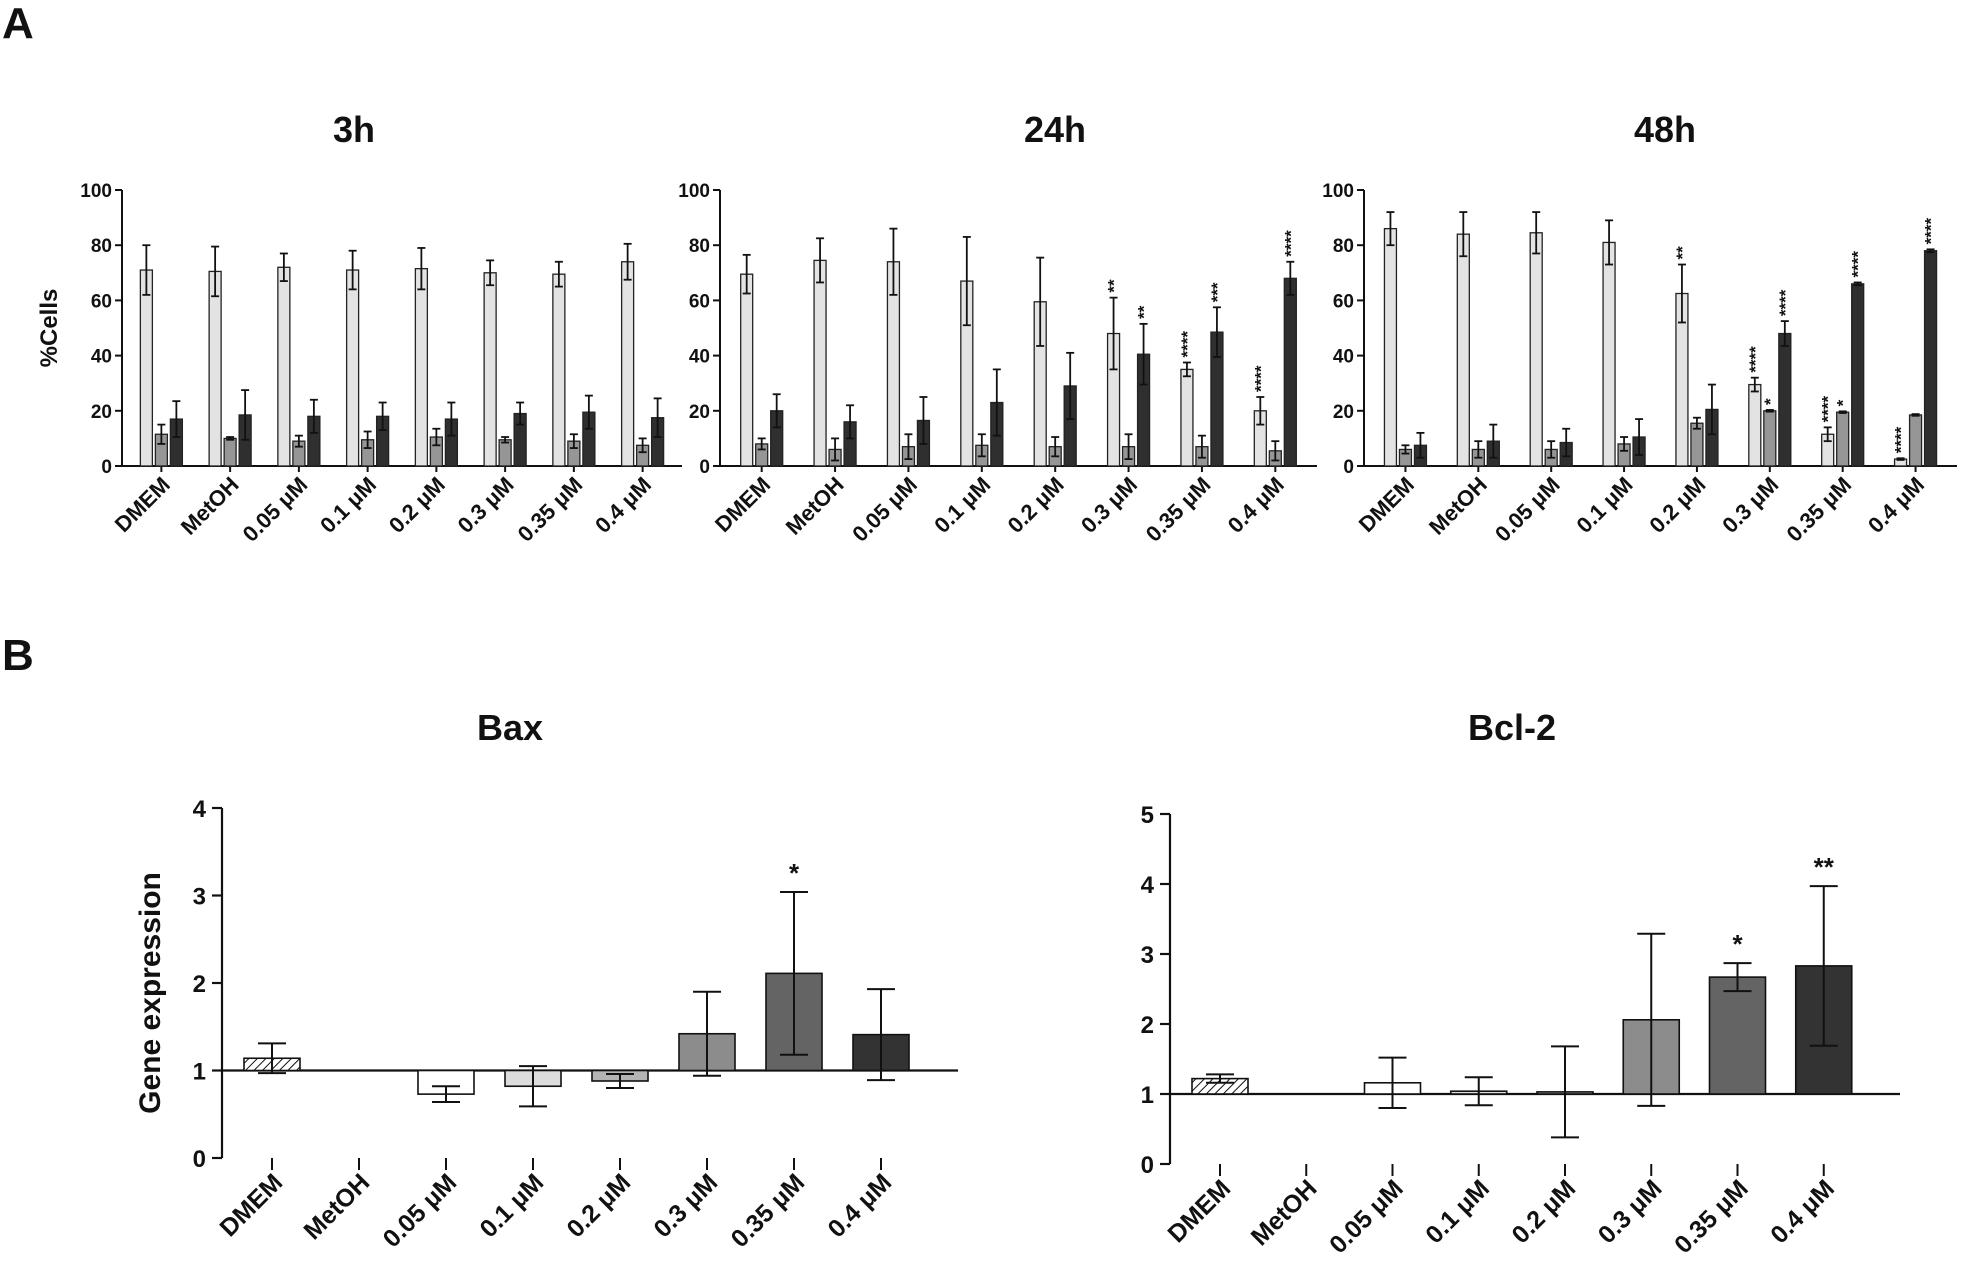 This screenshot has width=1975, height=1286. Describe the element at coordinates (1217, 292) in the screenshot. I see `significance-mark: ***` at that location.